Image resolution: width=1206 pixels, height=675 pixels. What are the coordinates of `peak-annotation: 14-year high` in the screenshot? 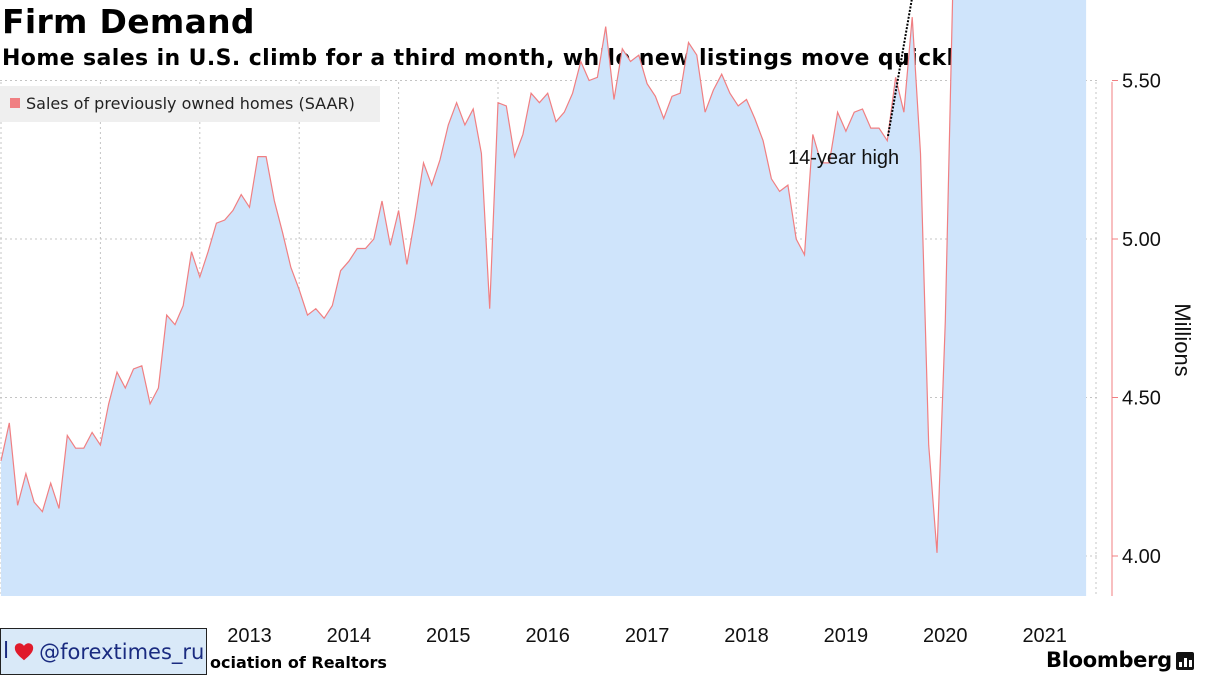 It's located at (843, 158).